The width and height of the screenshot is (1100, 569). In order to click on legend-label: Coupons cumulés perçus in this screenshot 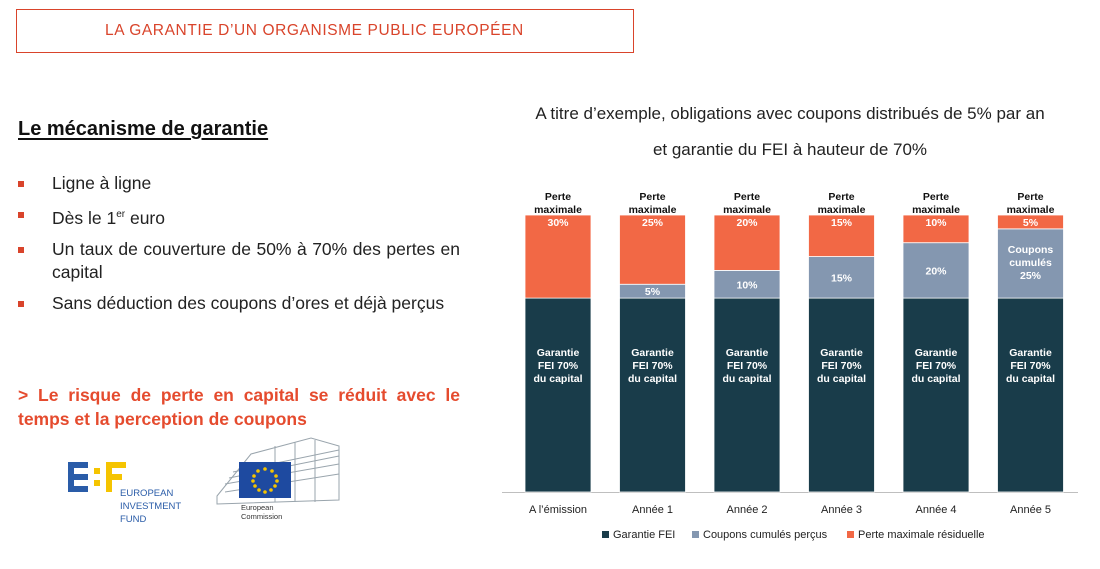, I will do `click(765, 535)`.